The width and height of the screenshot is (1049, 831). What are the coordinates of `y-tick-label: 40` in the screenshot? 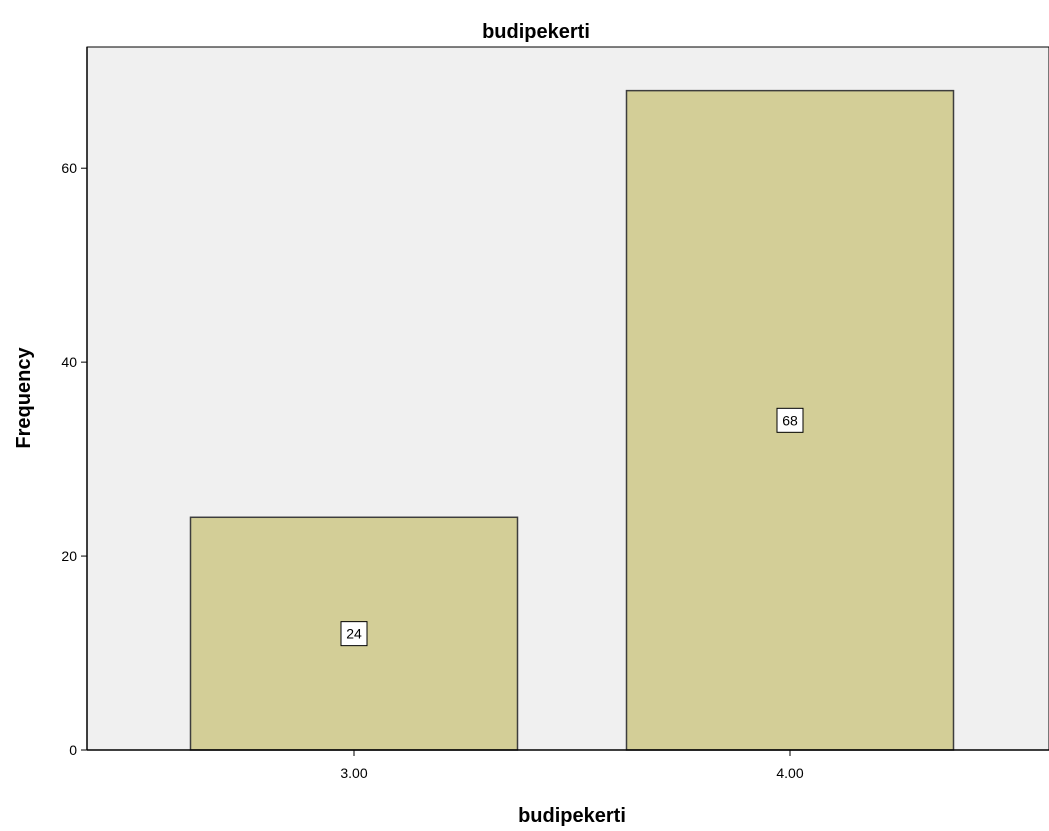 It's located at (69, 362).